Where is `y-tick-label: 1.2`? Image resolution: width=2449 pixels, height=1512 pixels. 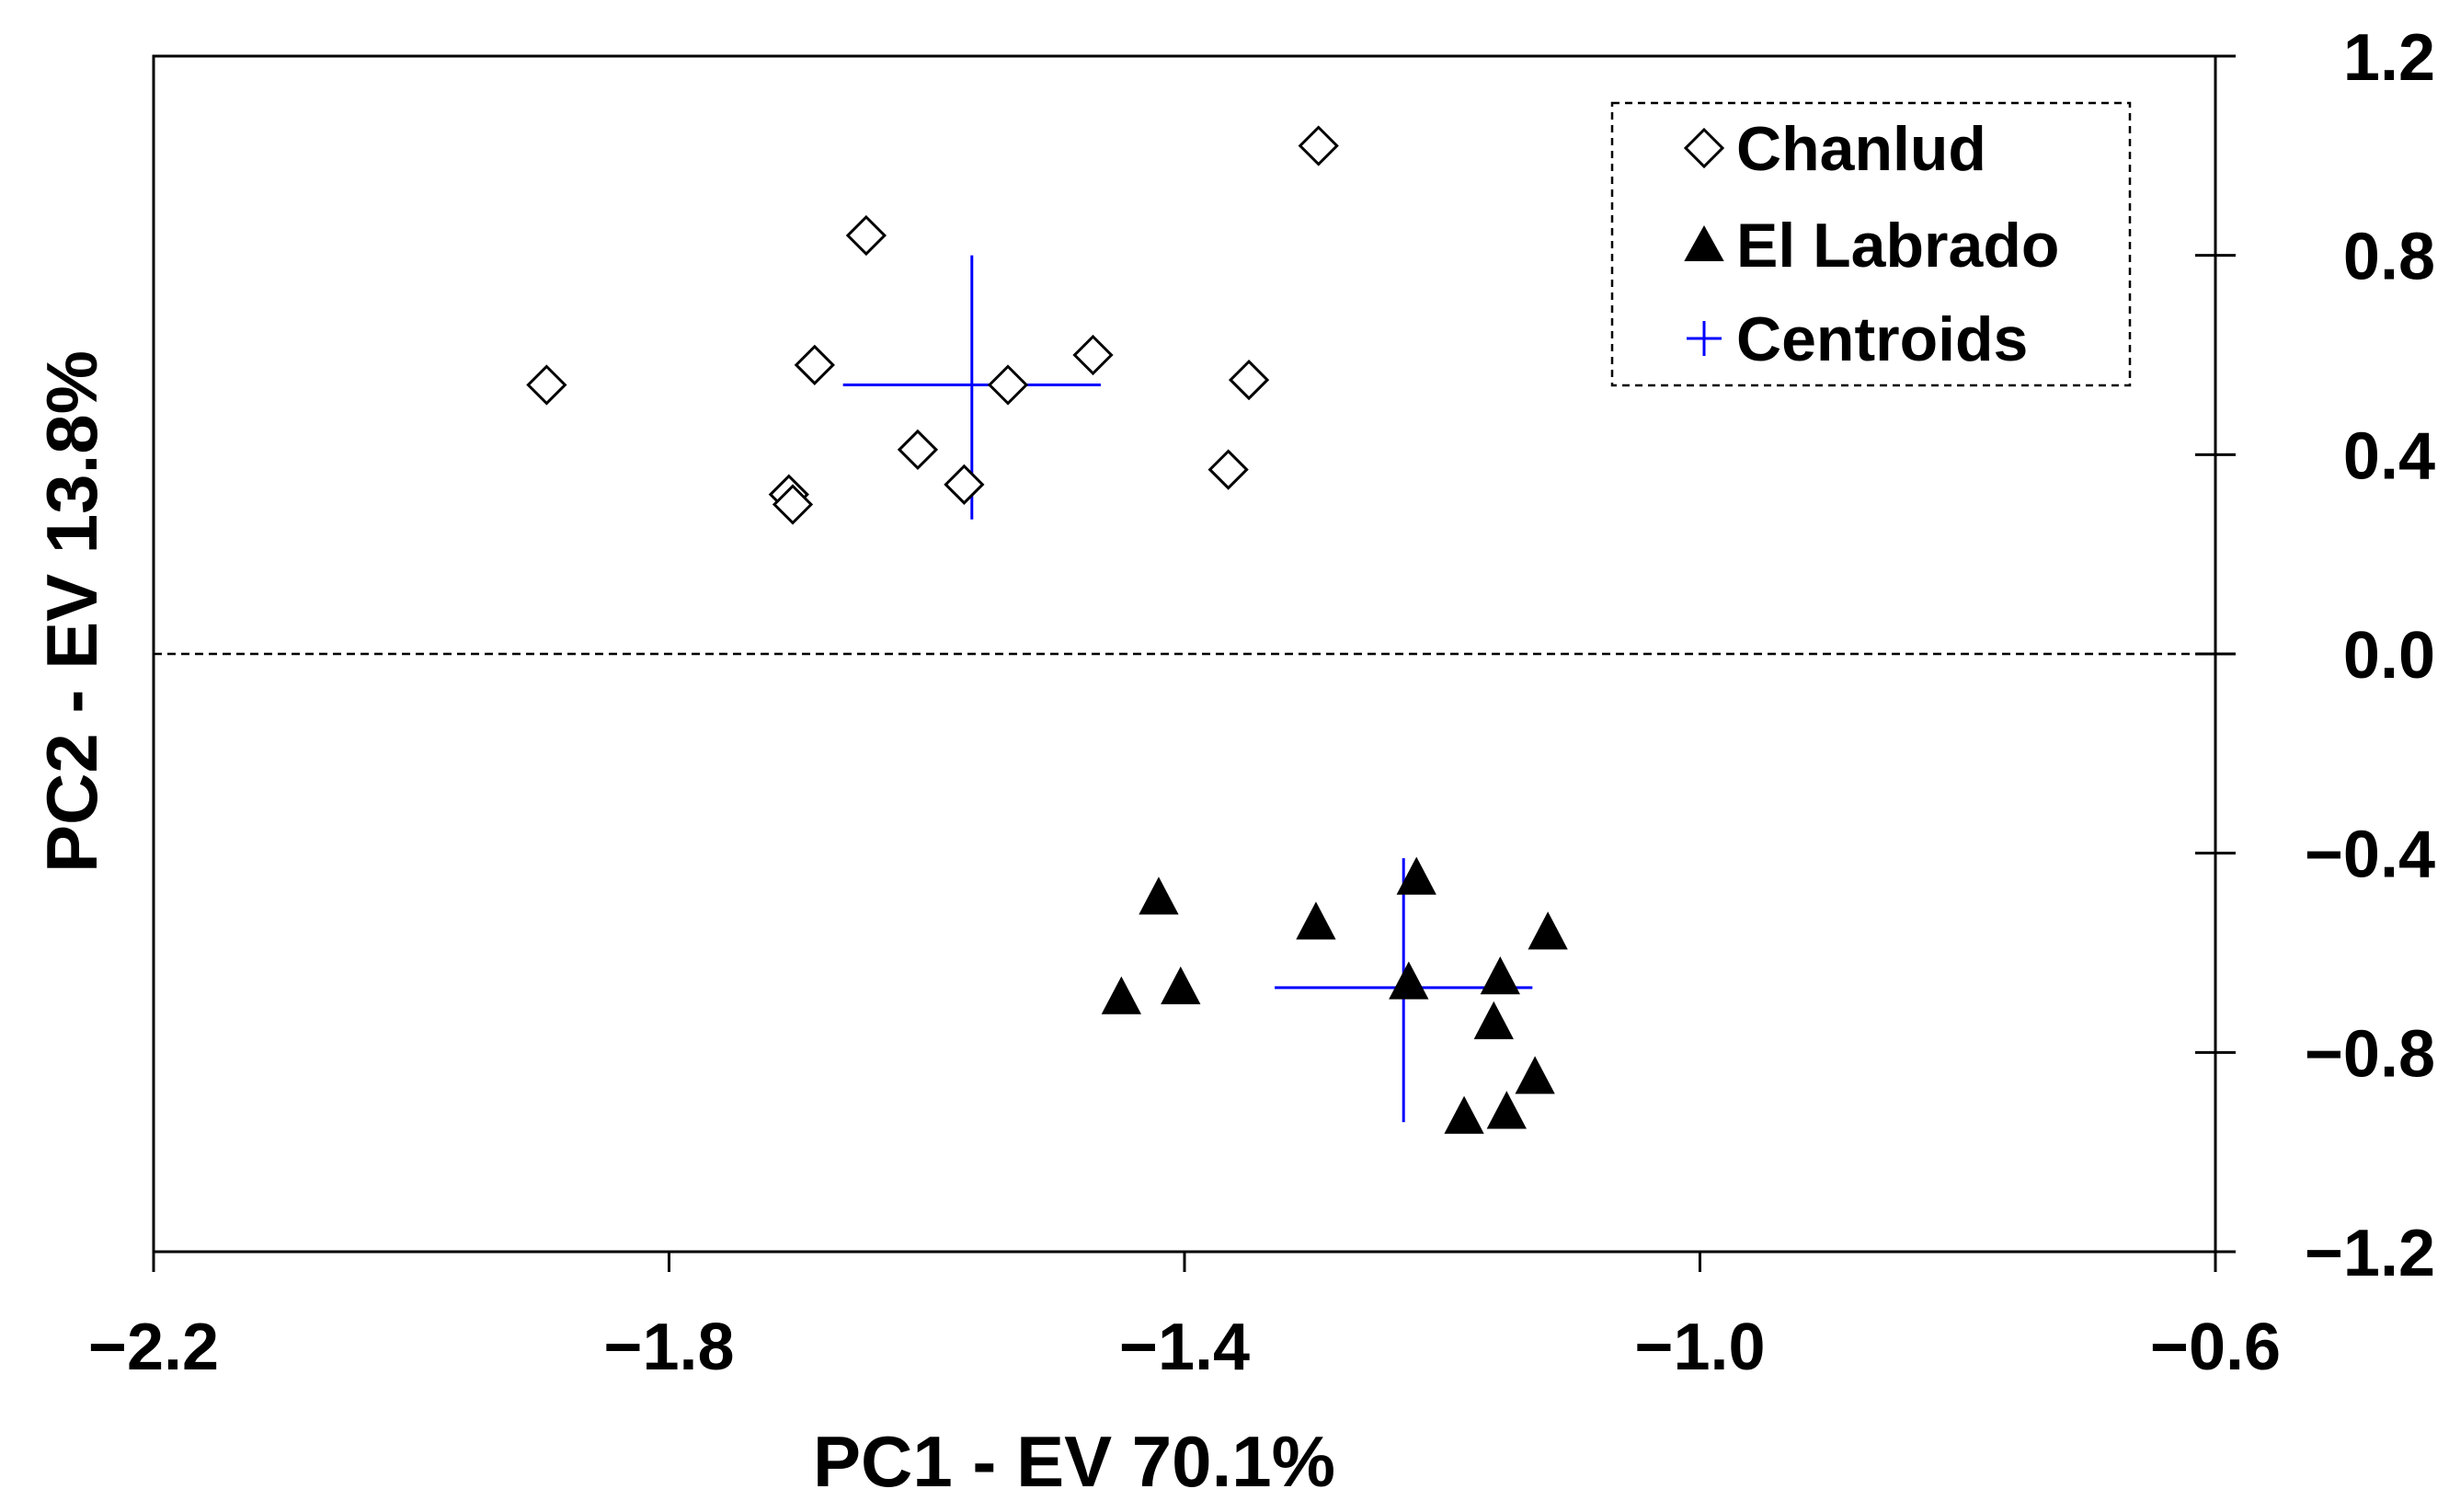
y-tick-label: 1.2 is located at coordinates (2389, 58).